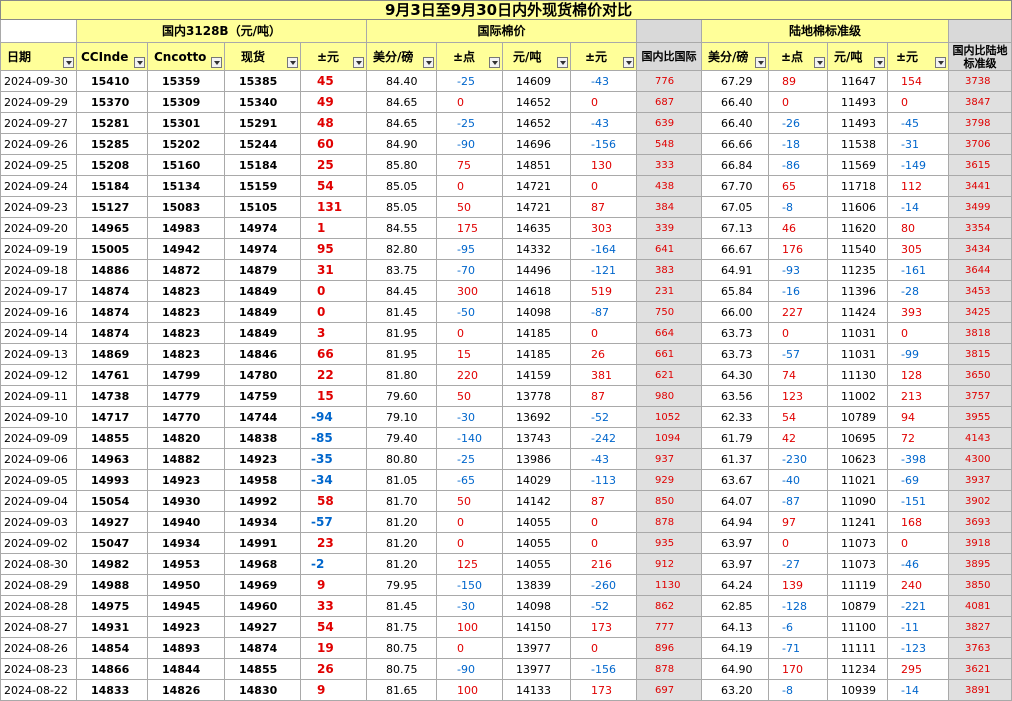  I want to click on cell-intl-yuan: 13839, so click(536, 585).